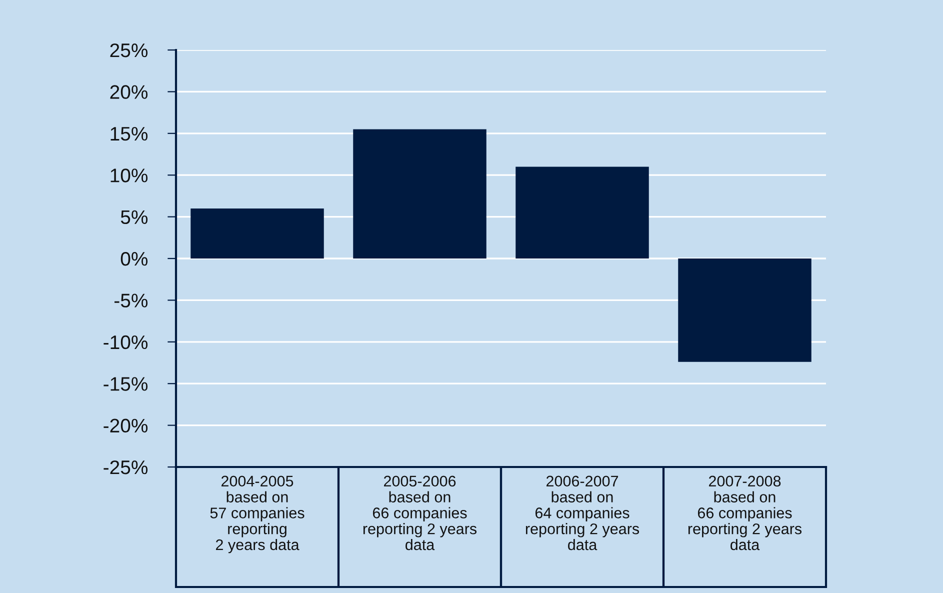 This screenshot has width=943, height=593. I want to click on y-tick-label: 25%, so click(129, 50).